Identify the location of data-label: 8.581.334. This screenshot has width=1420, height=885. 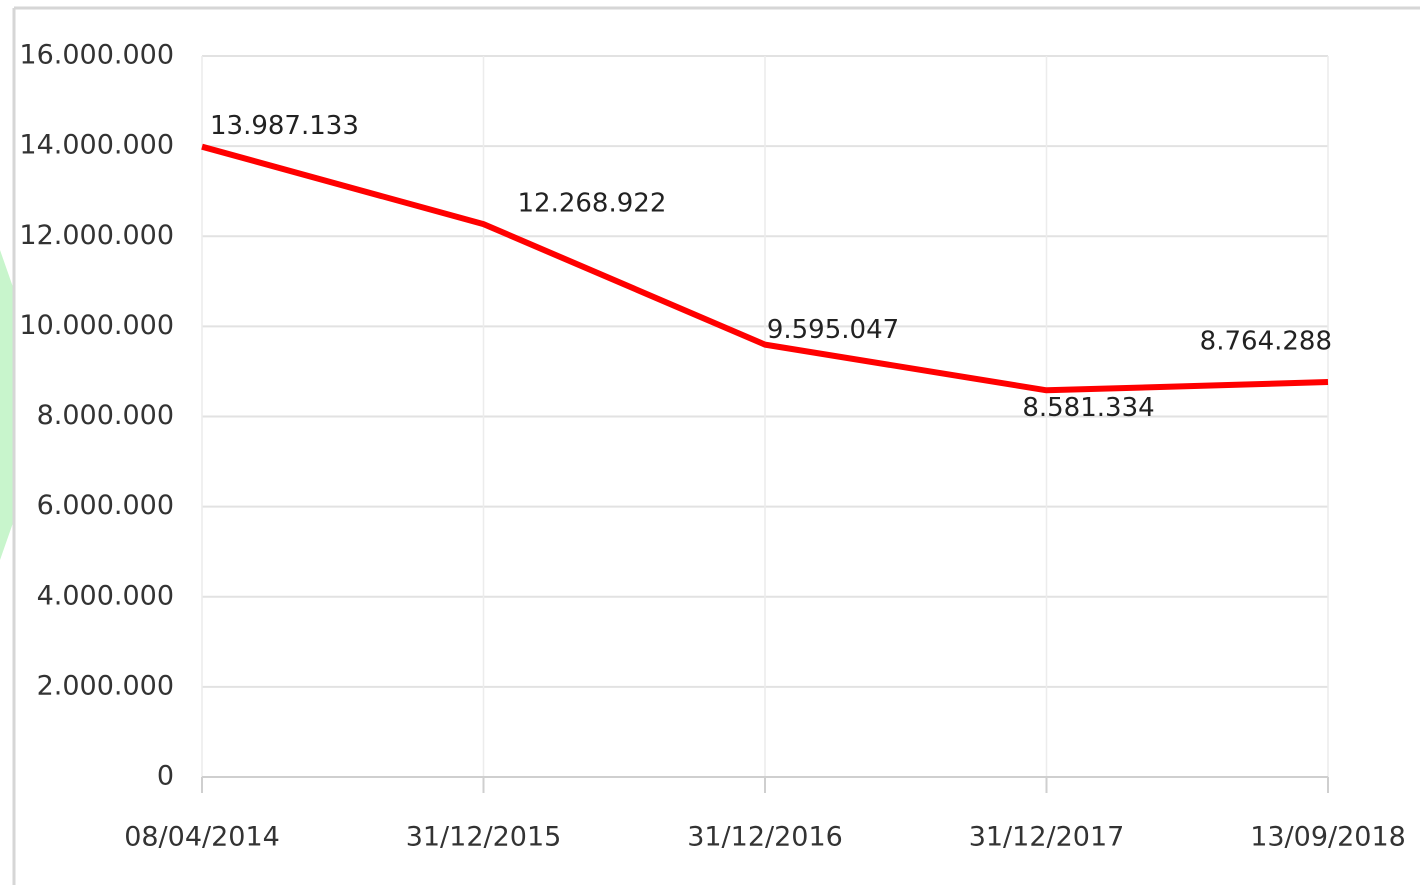
(1088, 408).